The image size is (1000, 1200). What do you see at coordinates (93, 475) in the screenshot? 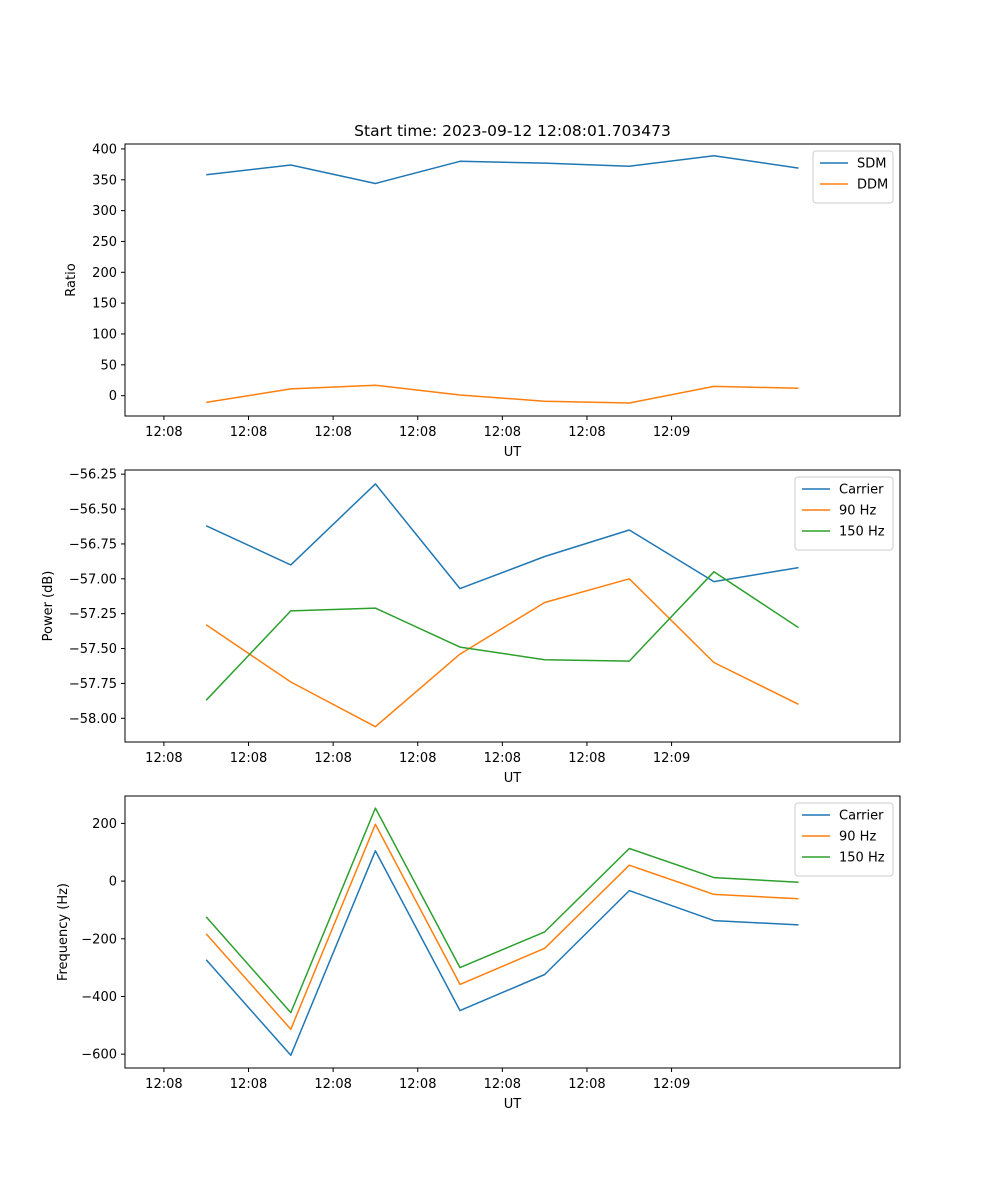
I see `y-tick-label: −56.25` at bounding box center [93, 475].